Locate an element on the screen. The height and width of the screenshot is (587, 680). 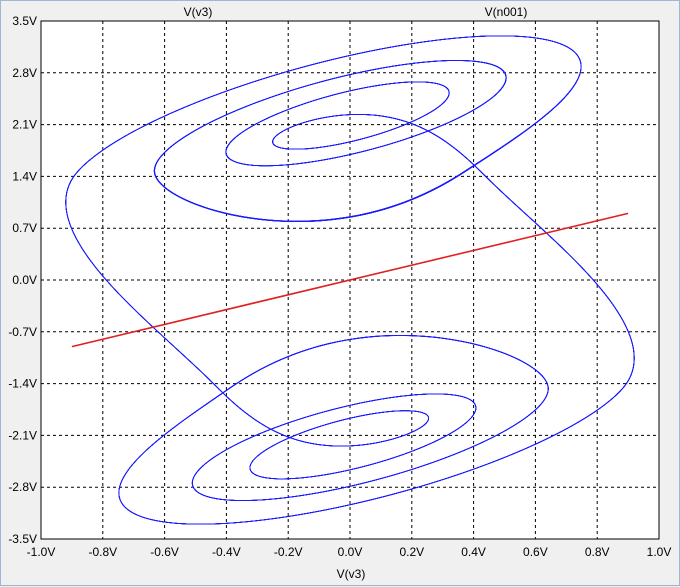
y-tick-label: -2.8V is located at coordinates (22, 487).